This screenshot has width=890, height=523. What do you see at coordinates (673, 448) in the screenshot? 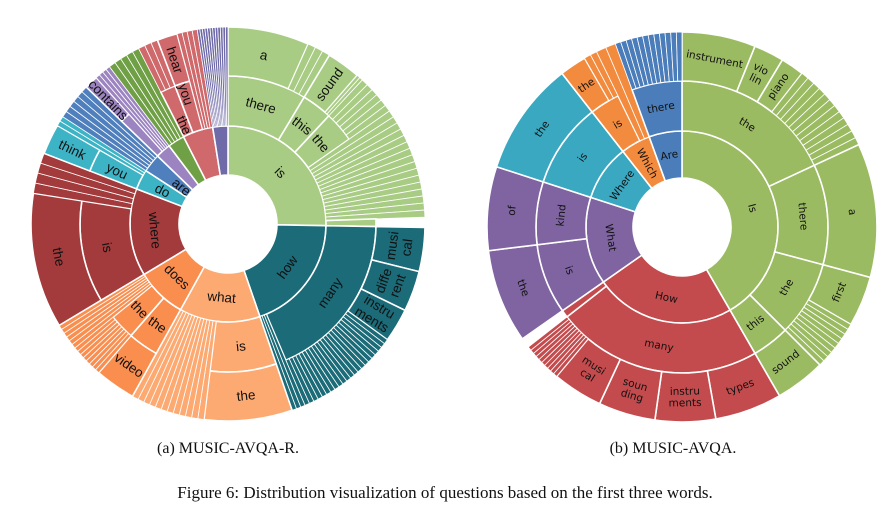
I see `subcaption-b: (b) MUSIC-AVQA.` at bounding box center [673, 448].